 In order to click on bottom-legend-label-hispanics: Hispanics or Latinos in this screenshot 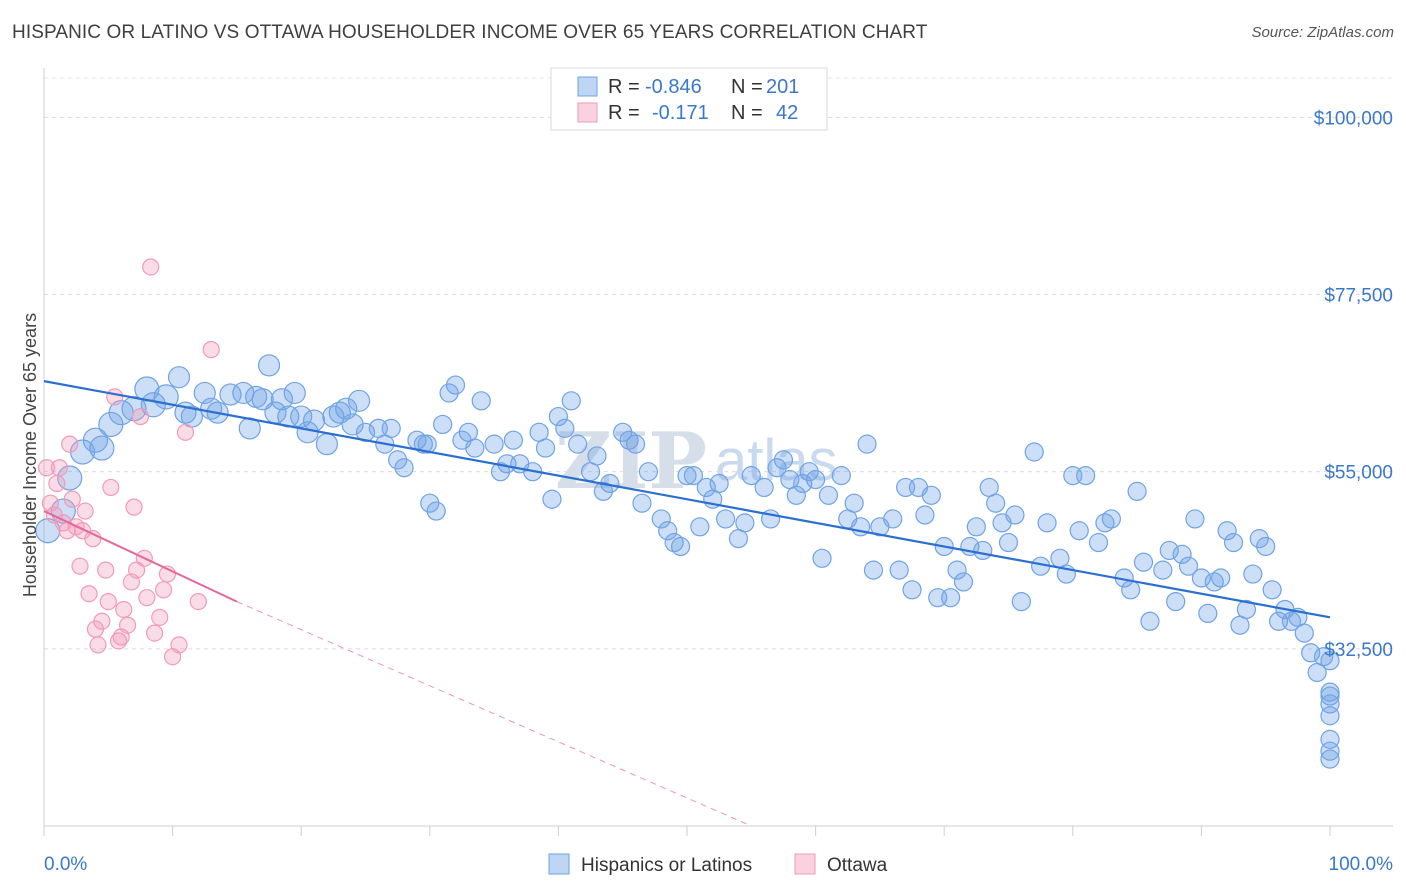, I will do `click(666, 865)`.